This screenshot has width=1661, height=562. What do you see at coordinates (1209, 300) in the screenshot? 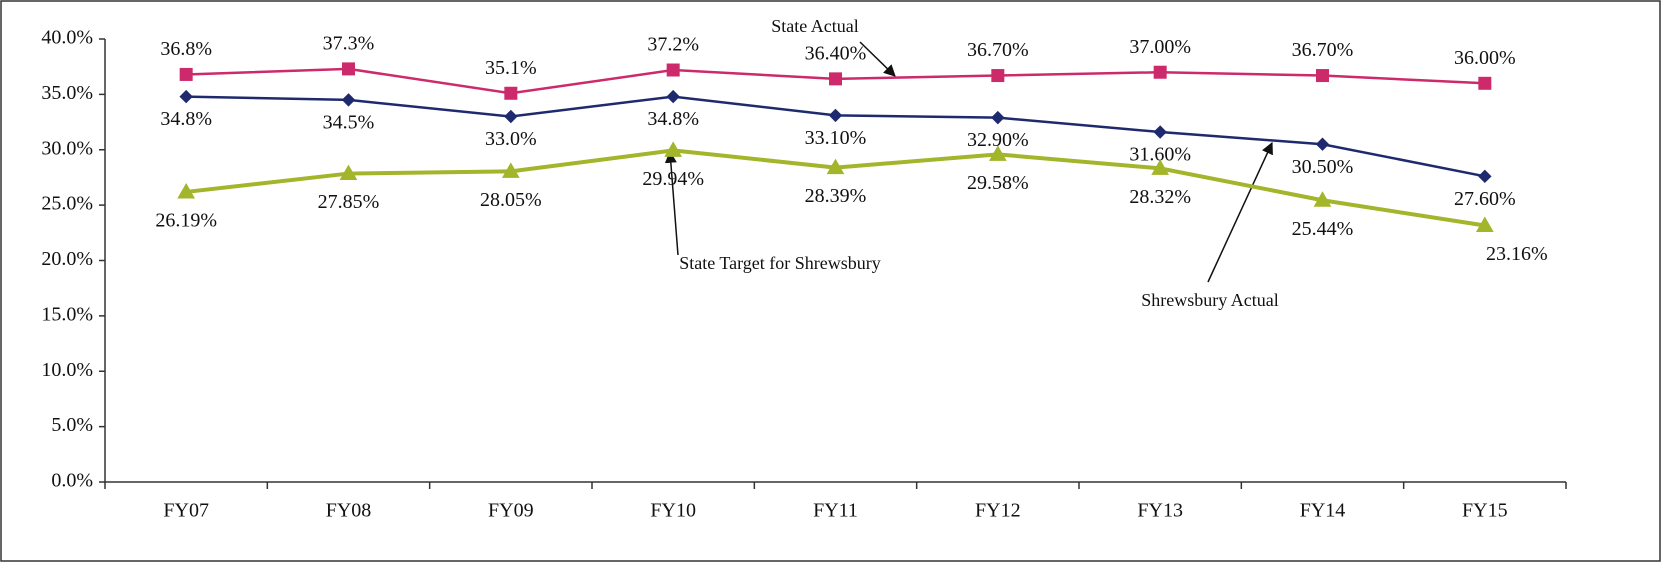
I see `annotation: Shrewsbury Actual` at bounding box center [1209, 300].